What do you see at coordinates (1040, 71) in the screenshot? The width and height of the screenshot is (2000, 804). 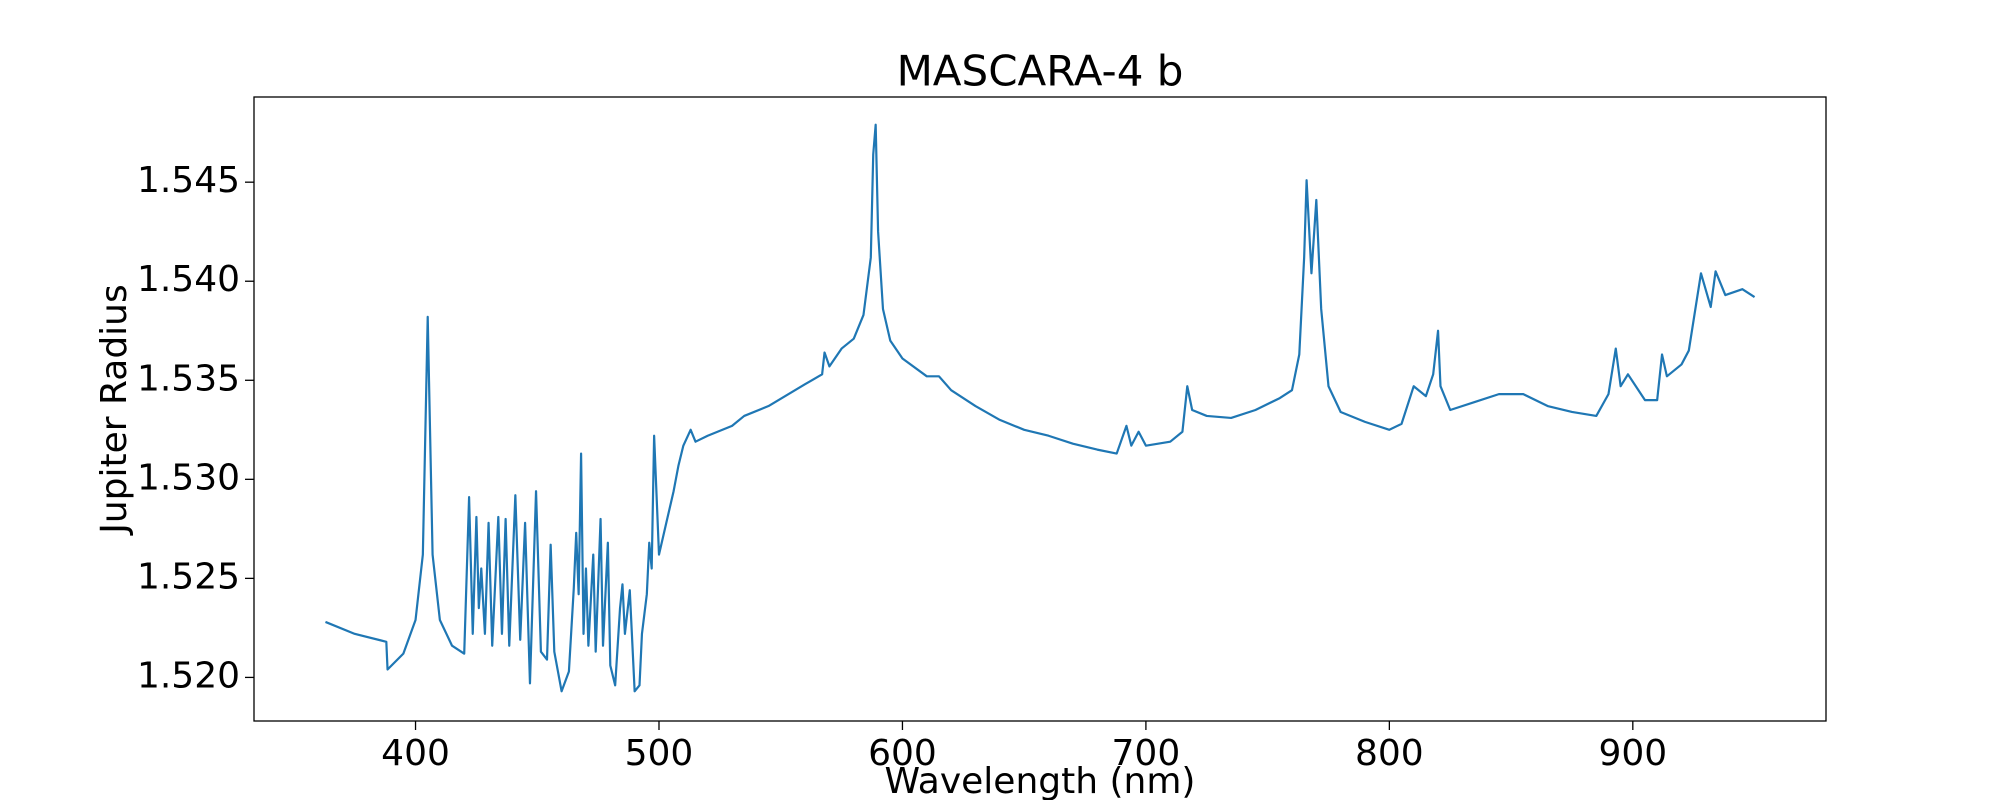 I see `chart-title: MASCARA-4 b` at bounding box center [1040, 71].